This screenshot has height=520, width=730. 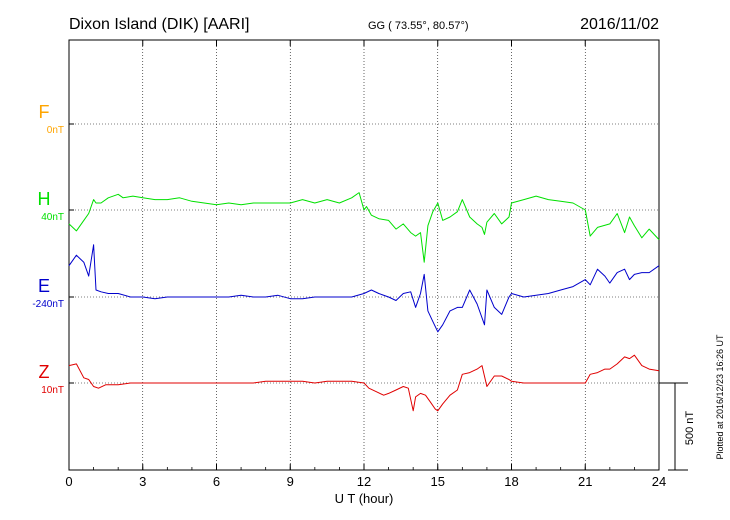 I want to click on x-axis-label: U T (hour), so click(x=364, y=498).